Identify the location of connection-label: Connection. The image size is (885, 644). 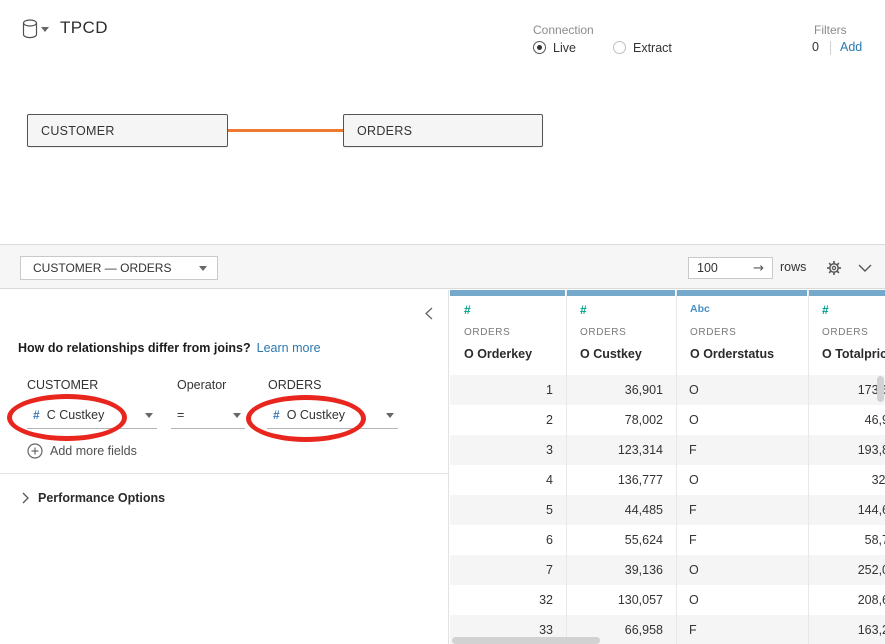
(563, 30).